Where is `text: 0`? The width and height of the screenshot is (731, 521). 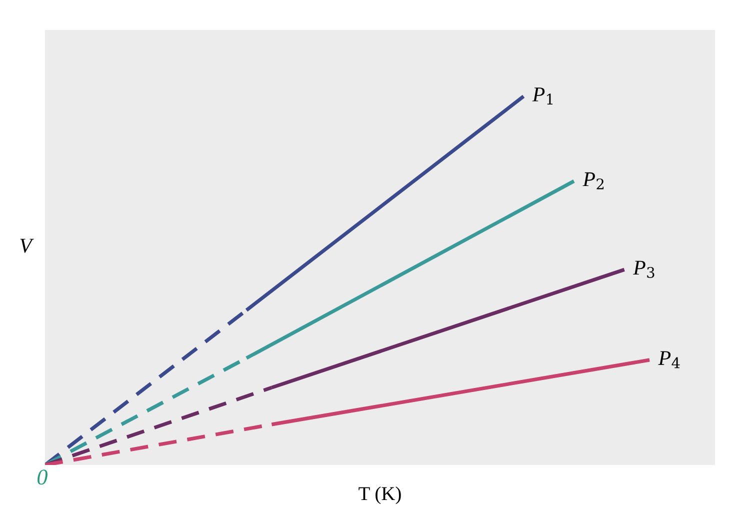
text: 0 is located at coordinates (43, 477).